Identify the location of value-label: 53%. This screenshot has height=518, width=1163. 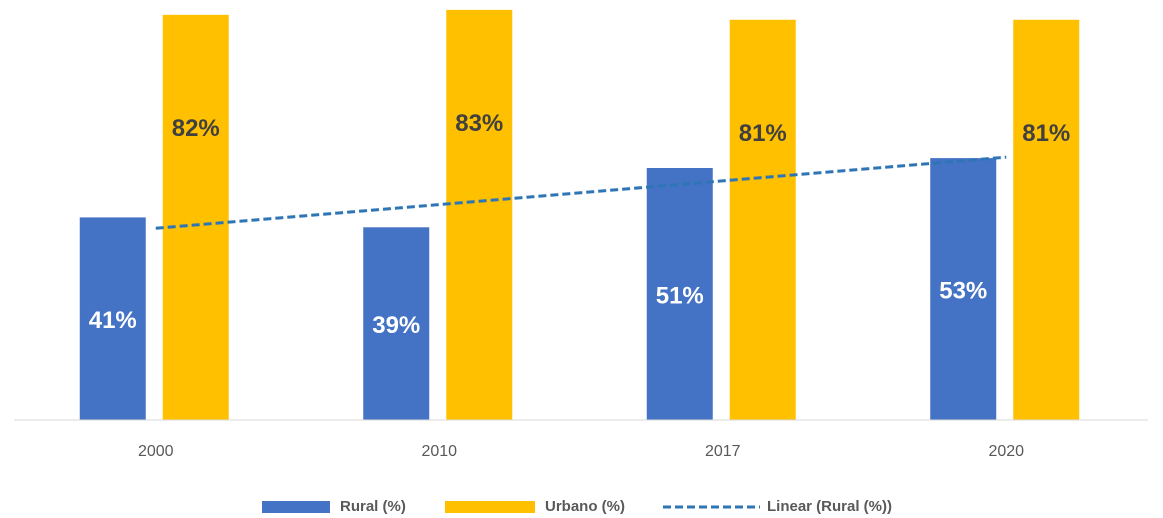
(963, 290).